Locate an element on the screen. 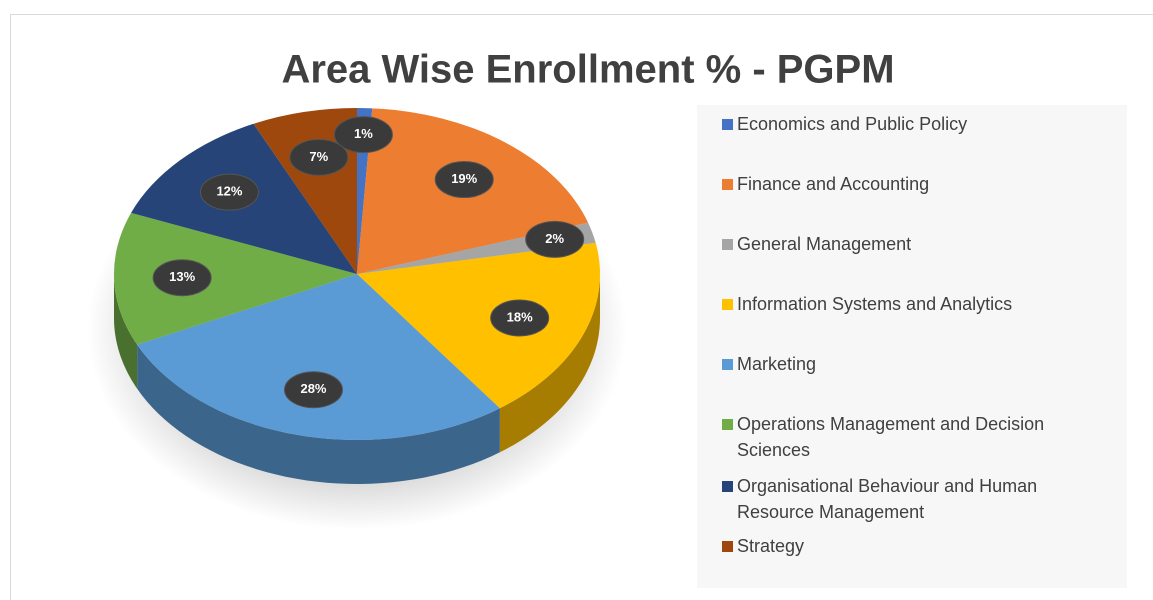 Image resolution: width=1153 pixels, height=600 pixels. data-label: 19% is located at coordinates (464, 178).